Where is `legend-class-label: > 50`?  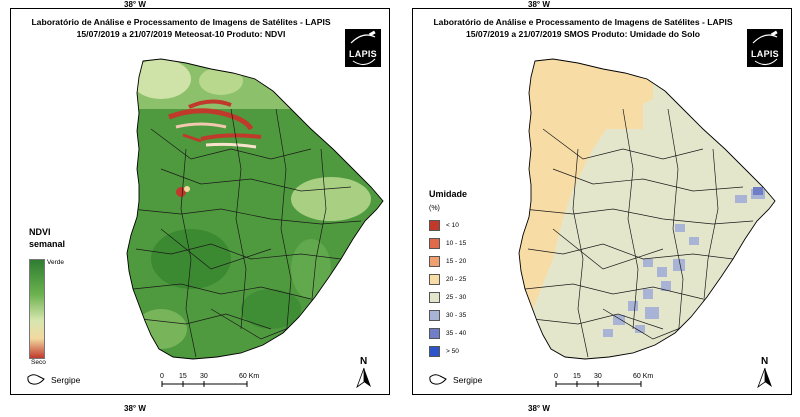
legend-class-label: > 50 is located at coordinates (452, 351).